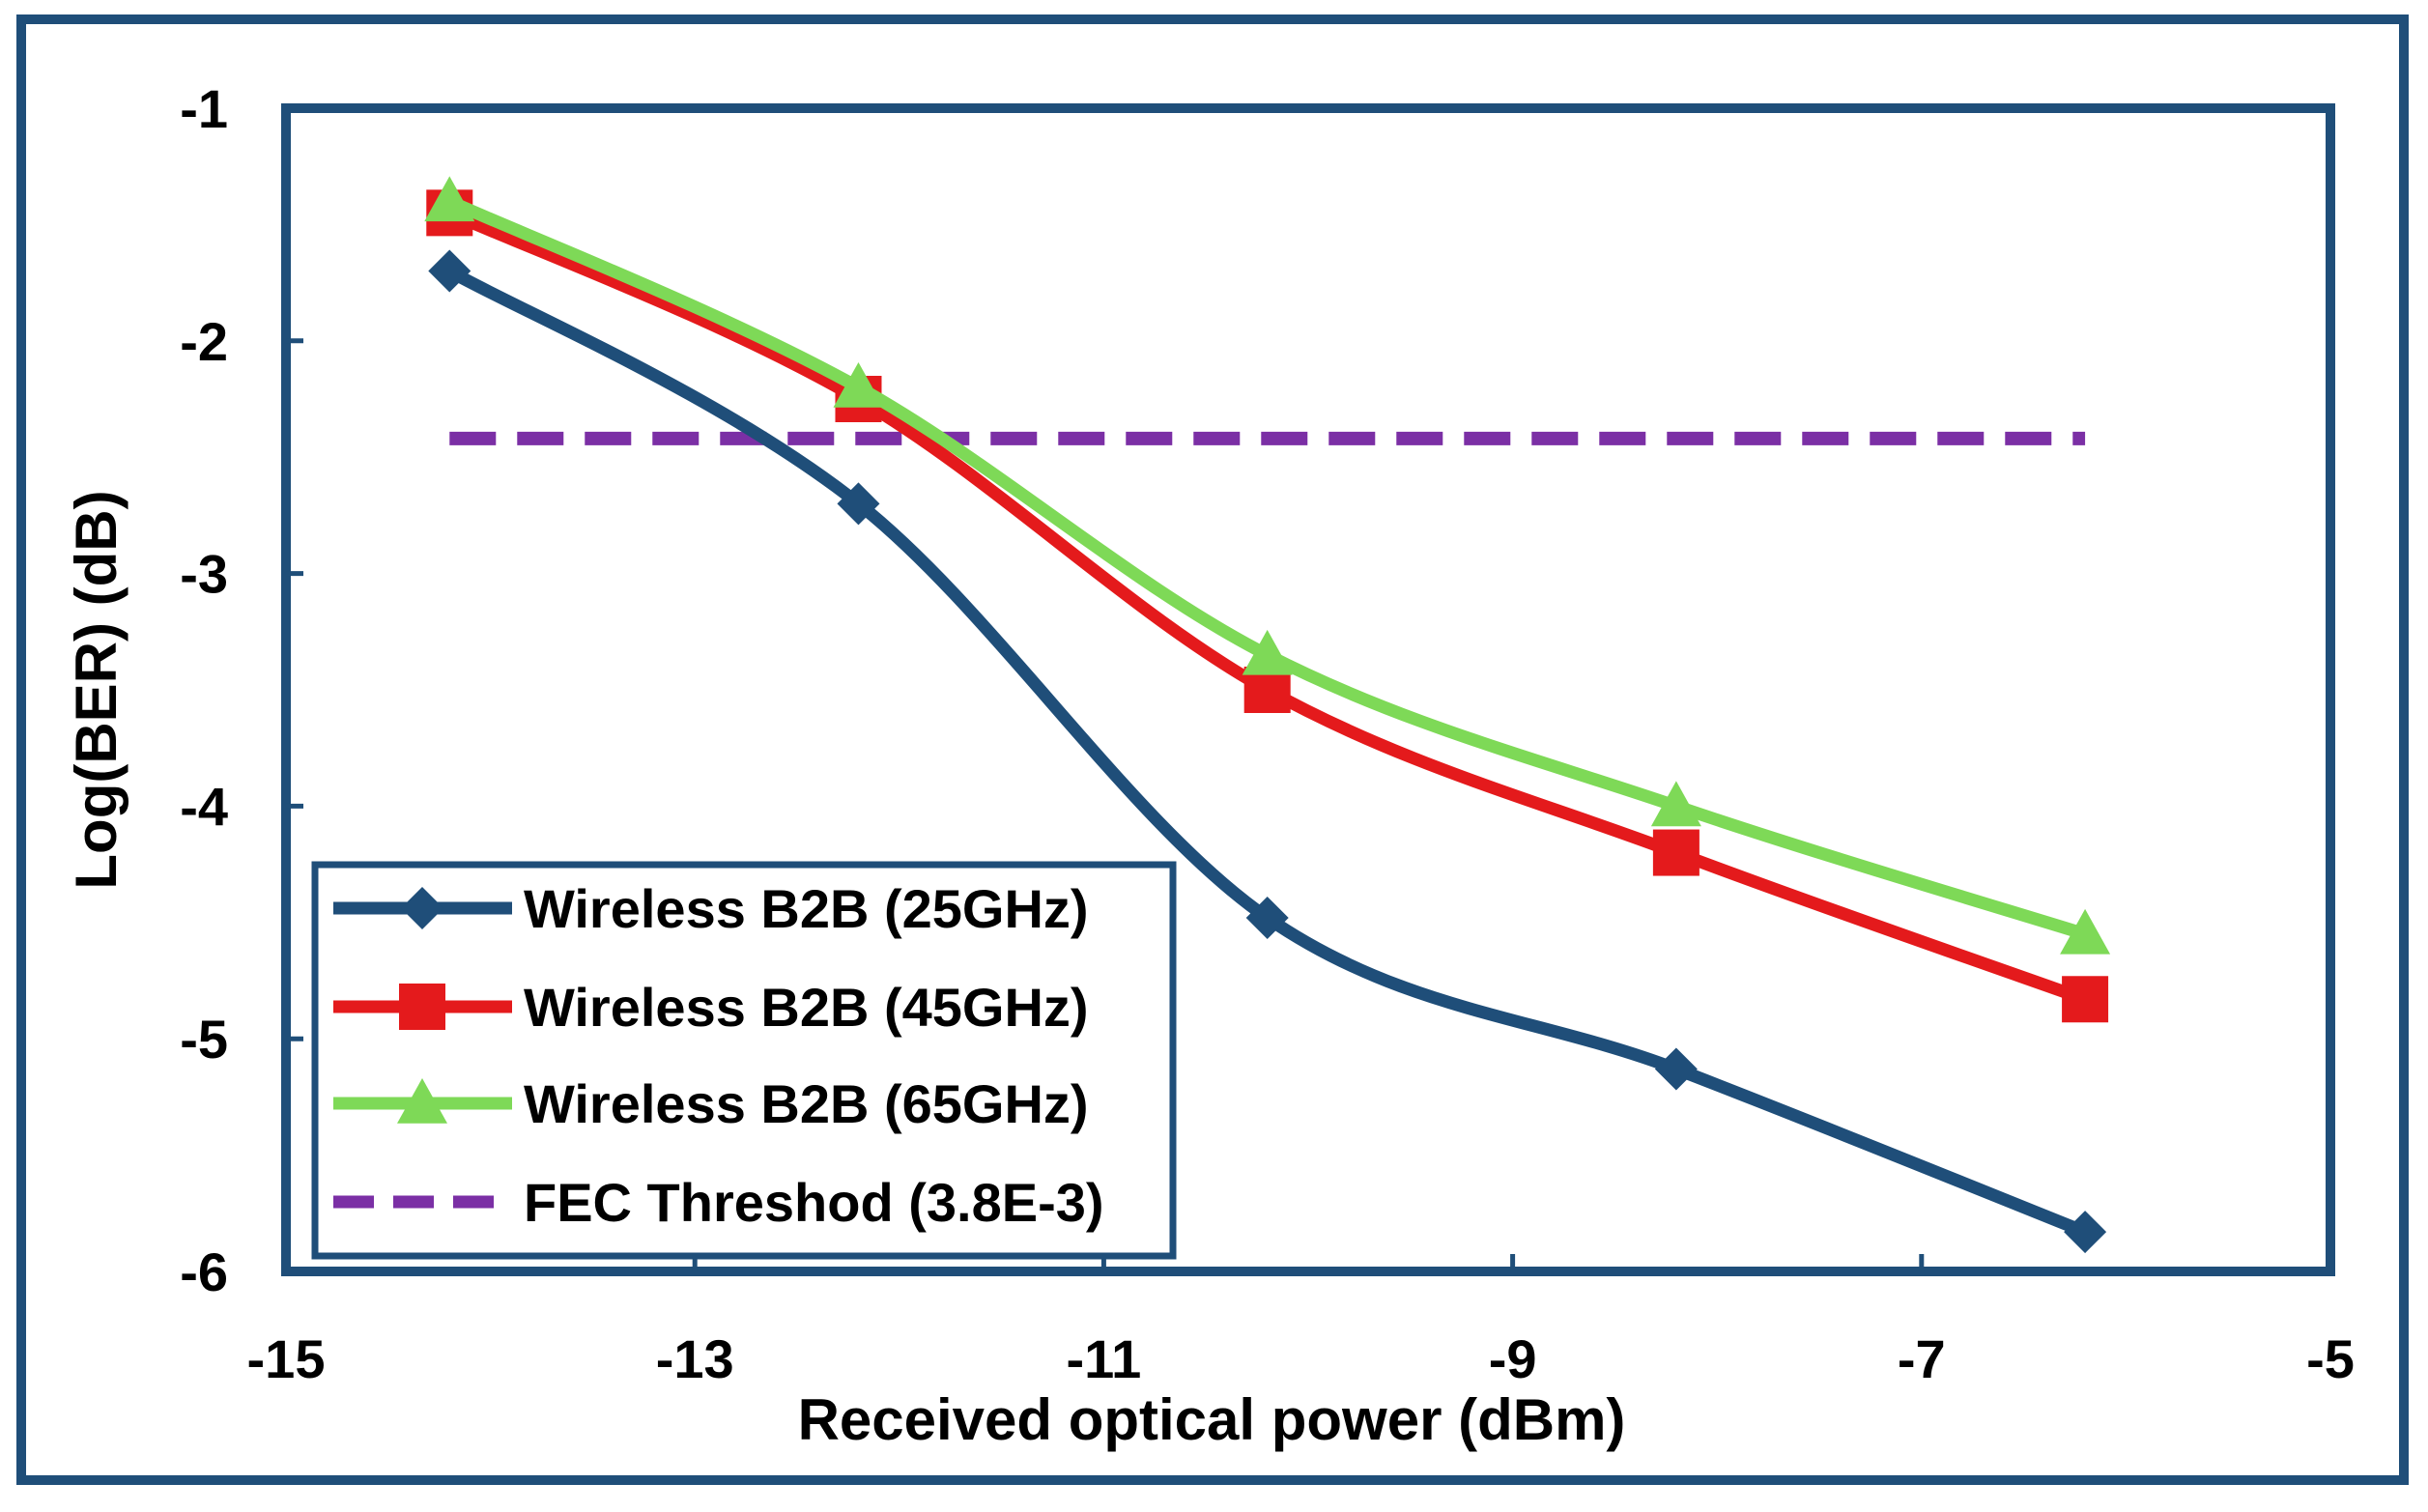 This screenshot has height=1512, width=2428. I want to click on legend-item: FEC Threshod (3.8E-3), so click(718, 1202).